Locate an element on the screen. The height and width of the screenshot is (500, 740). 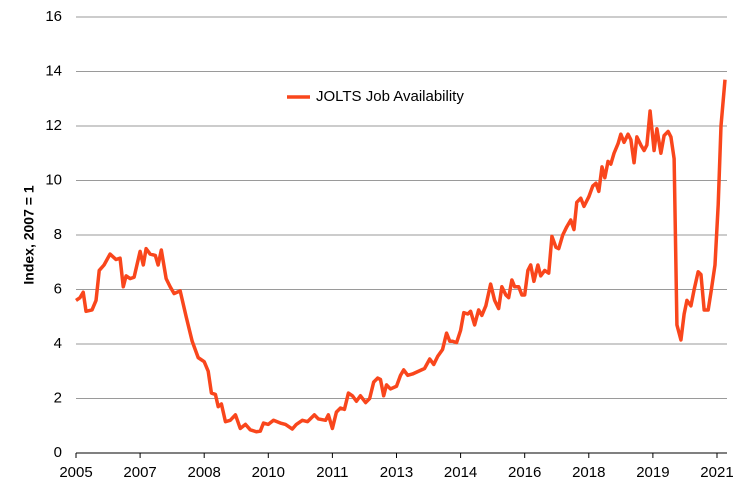
x-tick-label: 2014 is located at coordinates (460, 472).